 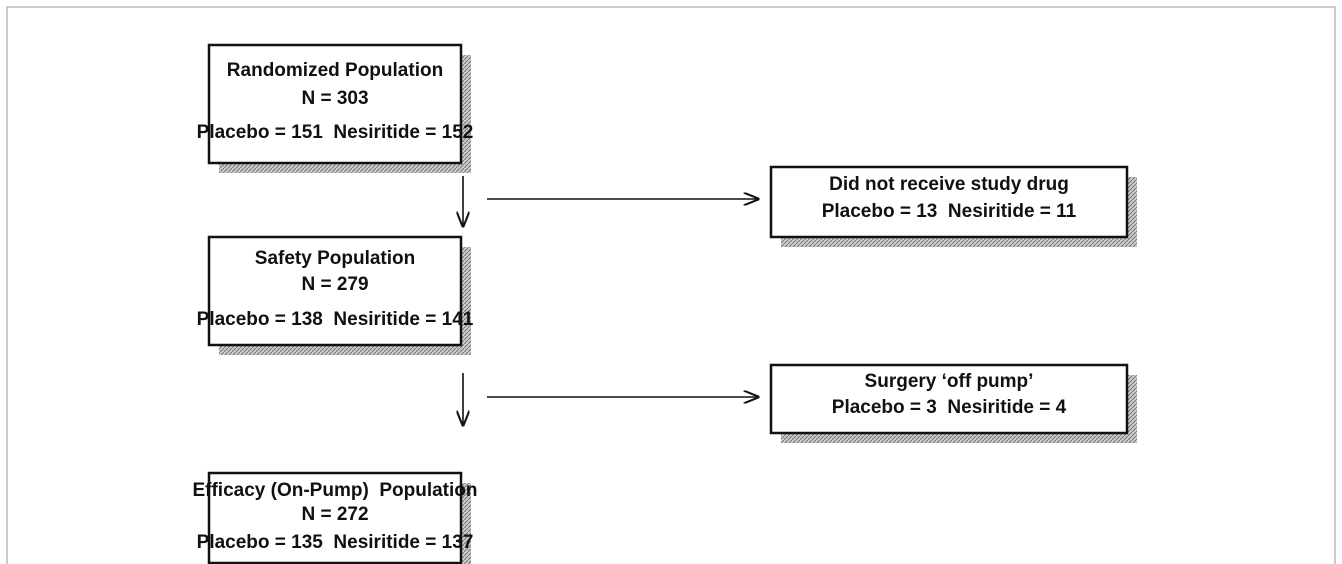 I want to click on node-title: Randomized Population, so click(x=335, y=70).